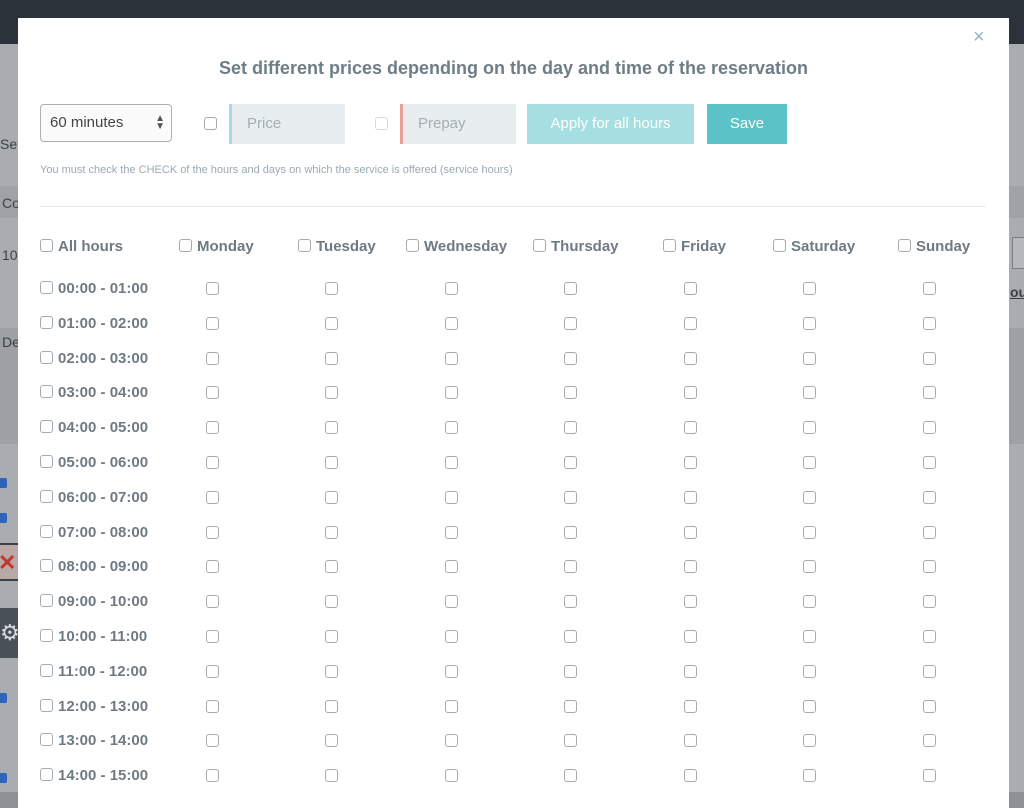 The height and width of the screenshot is (808, 1024). Describe the element at coordinates (539, 245) in the screenshot. I see `day-checkbox-thursday` at that location.